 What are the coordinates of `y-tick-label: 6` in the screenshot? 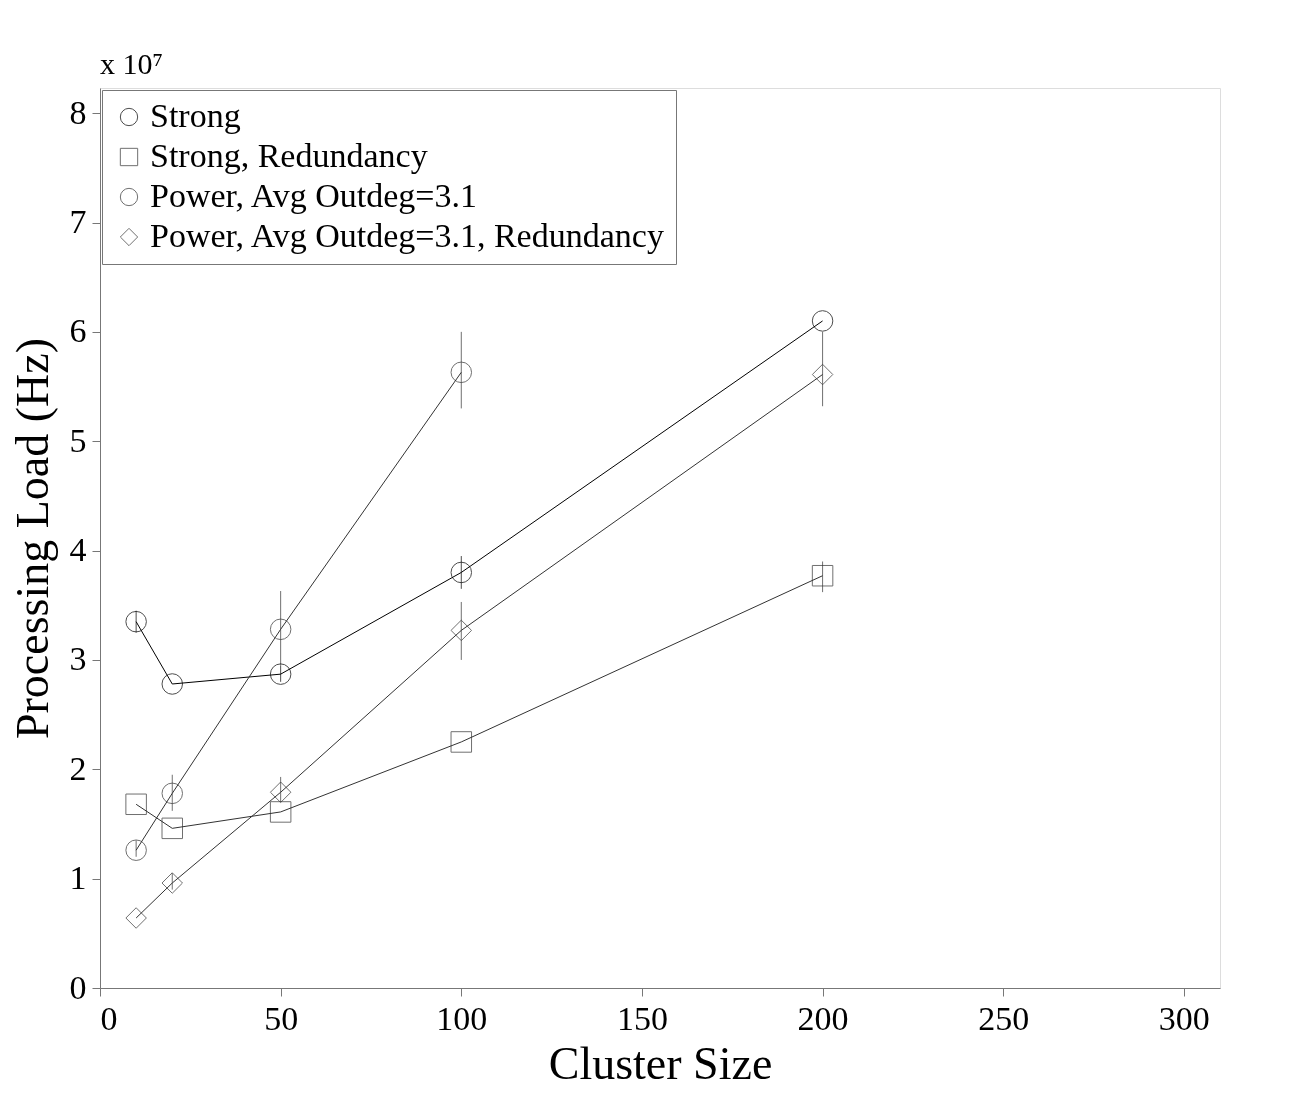 It's located at (78, 331).